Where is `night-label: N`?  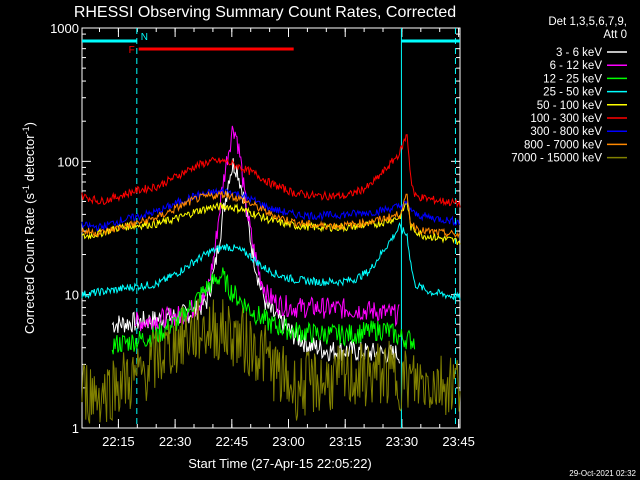 night-label: N is located at coordinates (144, 37).